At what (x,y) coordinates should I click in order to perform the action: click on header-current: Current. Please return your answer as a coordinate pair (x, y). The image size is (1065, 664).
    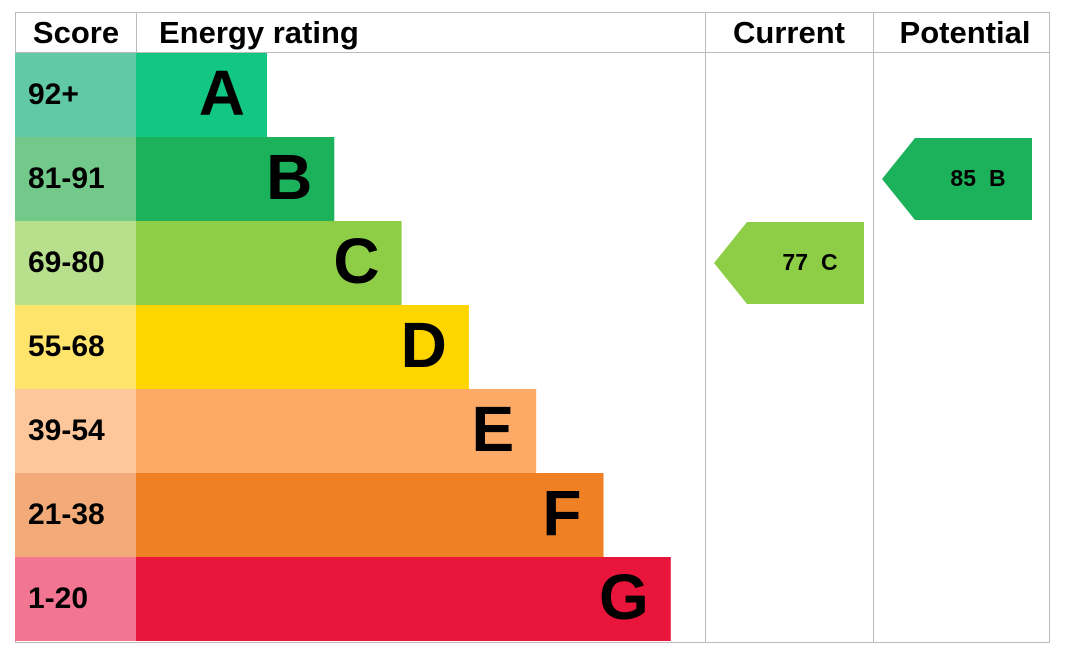
    Looking at the image, I should click on (789, 32).